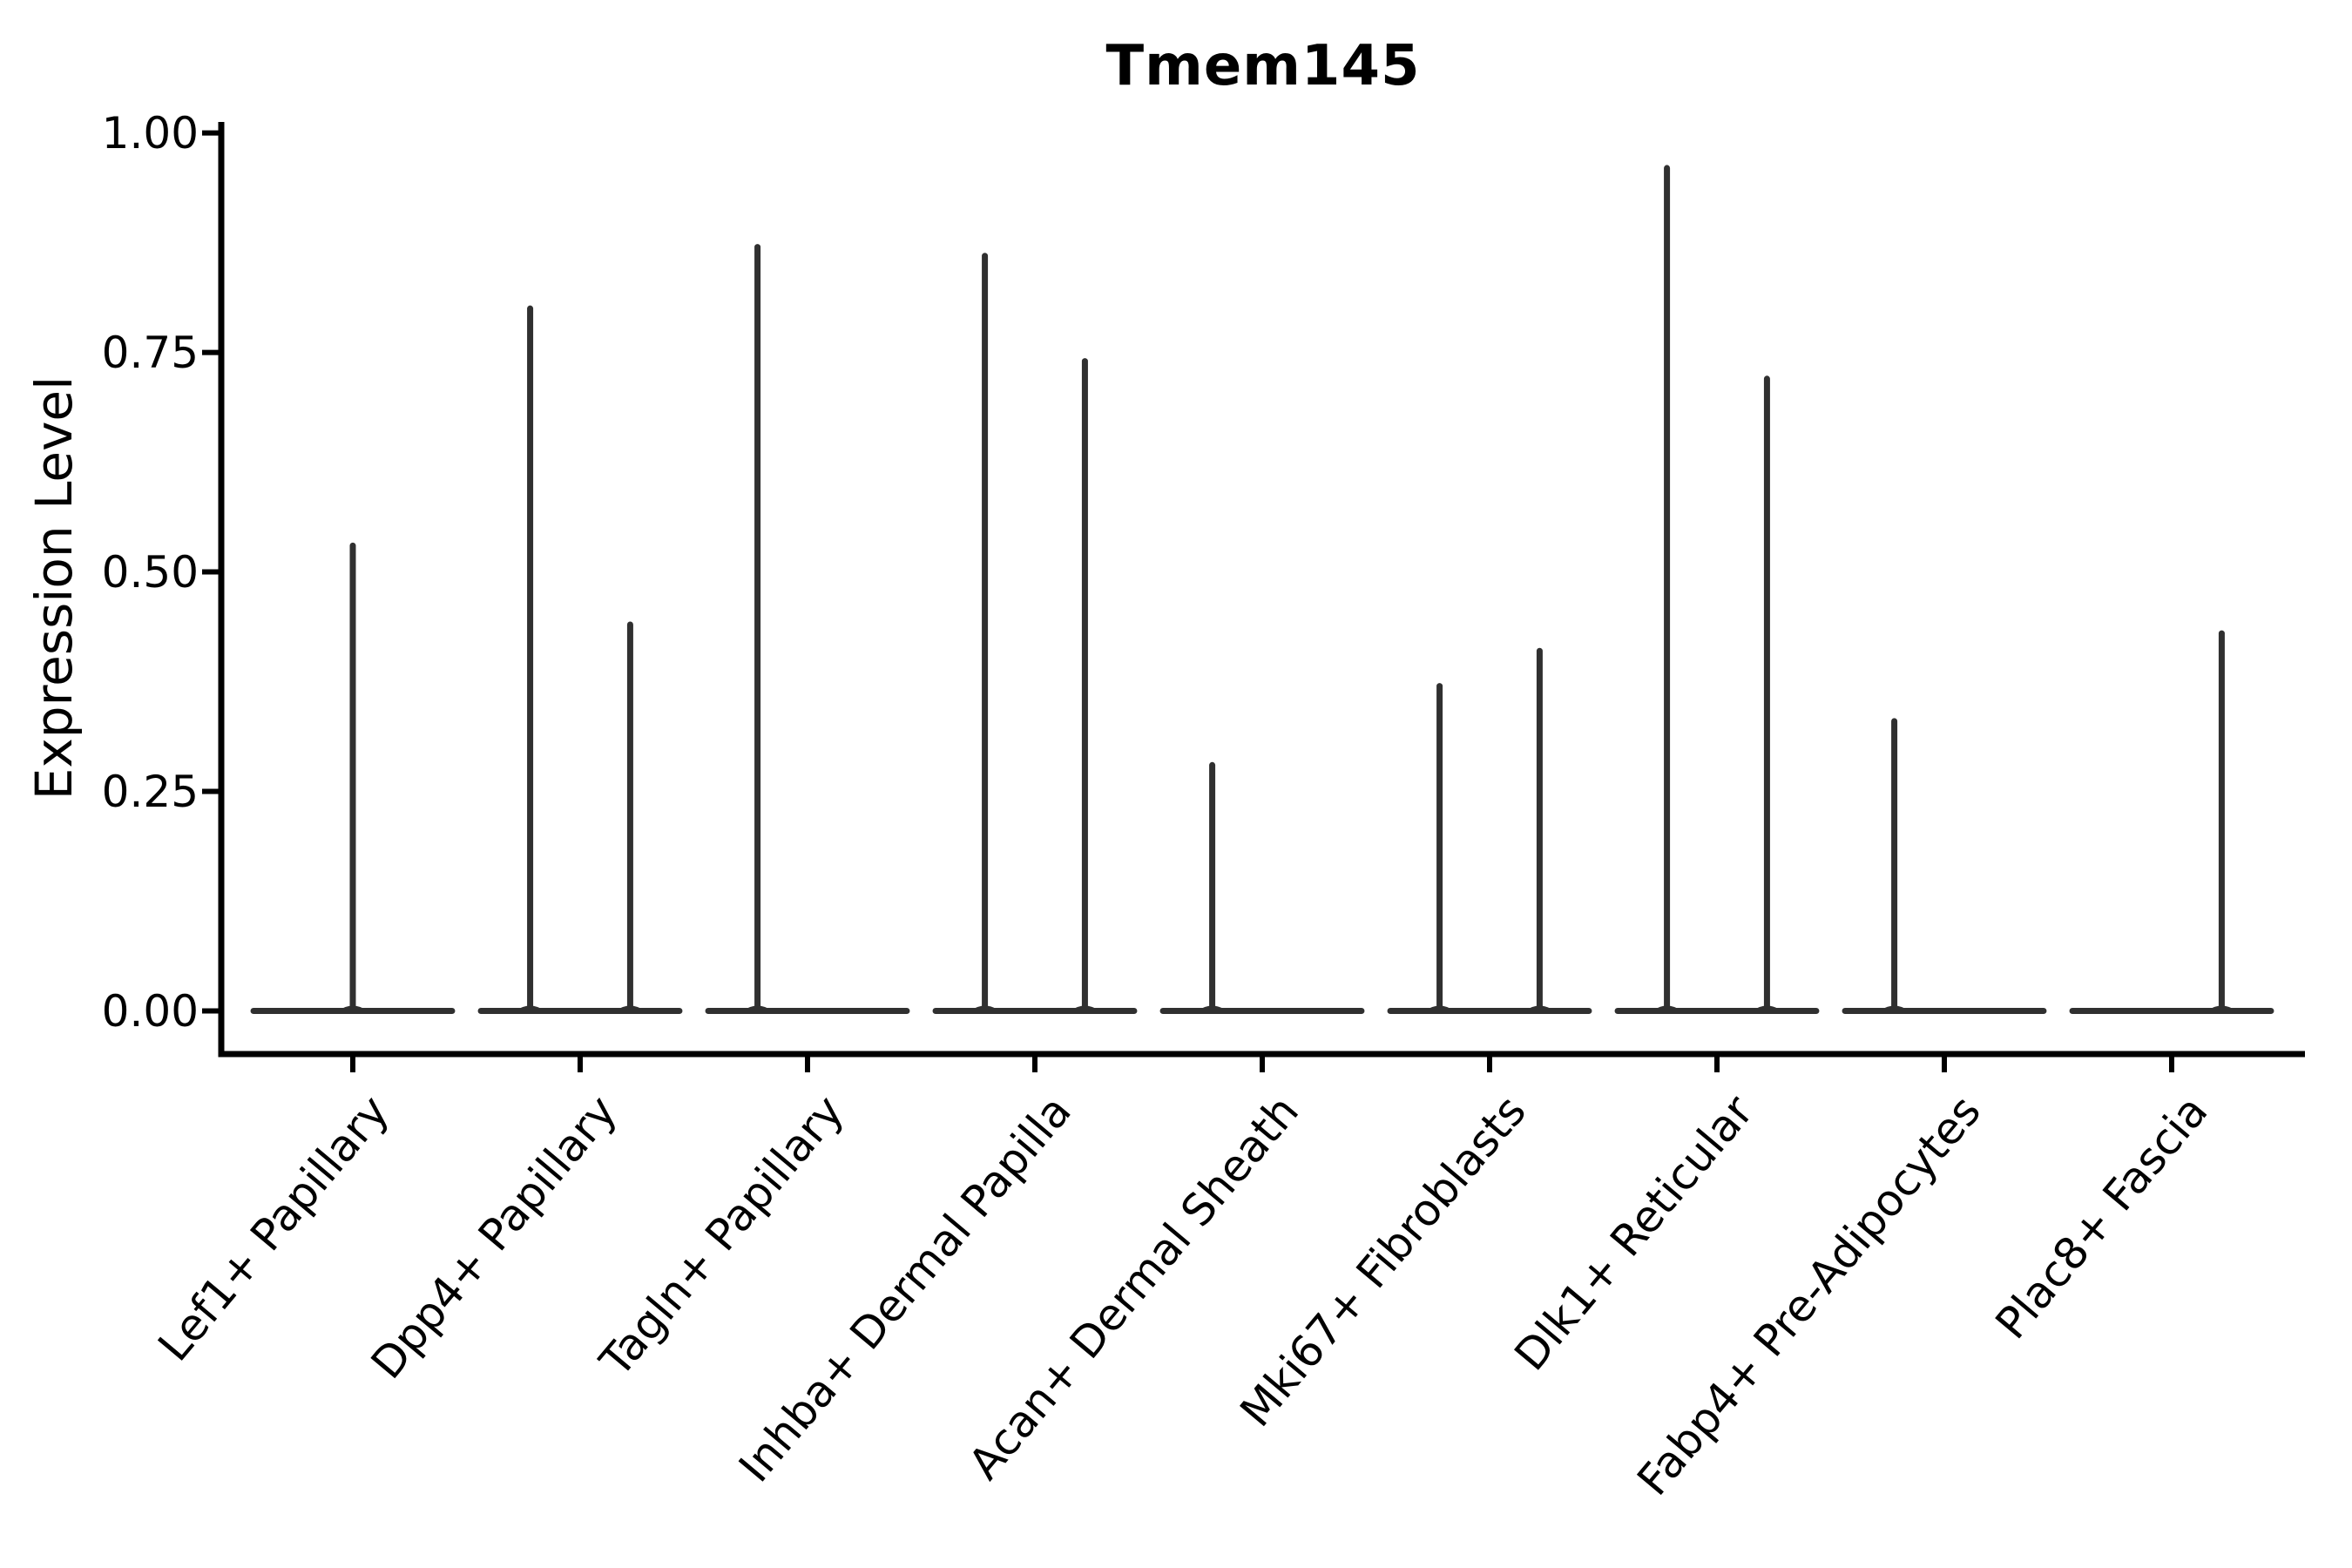 The width and height of the screenshot is (2352, 1568). Describe the element at coordinates (2171, 822) in the screenshot. I see `violin-plac8-fascia` at that location.